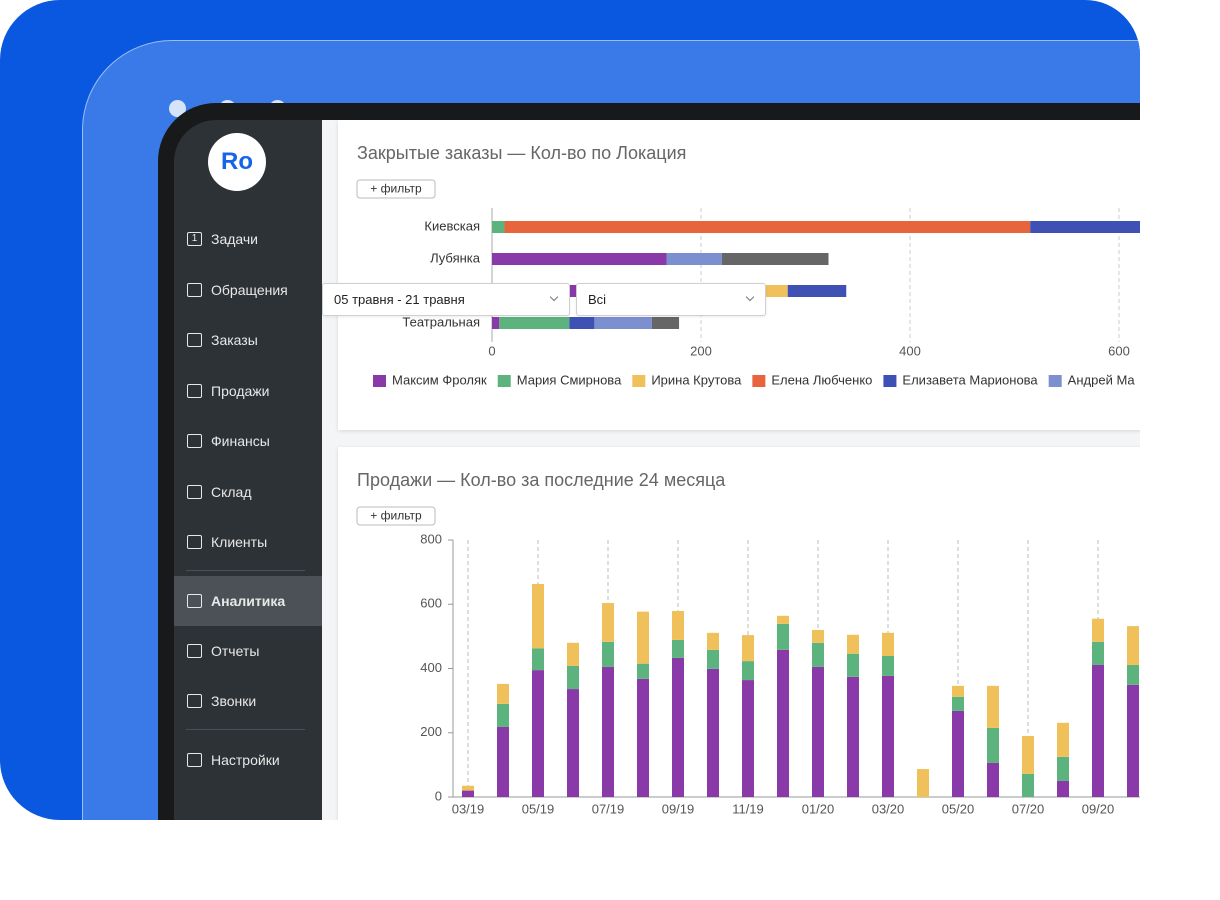 Image resolution: width=1220 pixels, height=900 pixels. Describe the element at coordinates (240, 441) in the screenshot. I see `menu-label: Финансы` at that location.